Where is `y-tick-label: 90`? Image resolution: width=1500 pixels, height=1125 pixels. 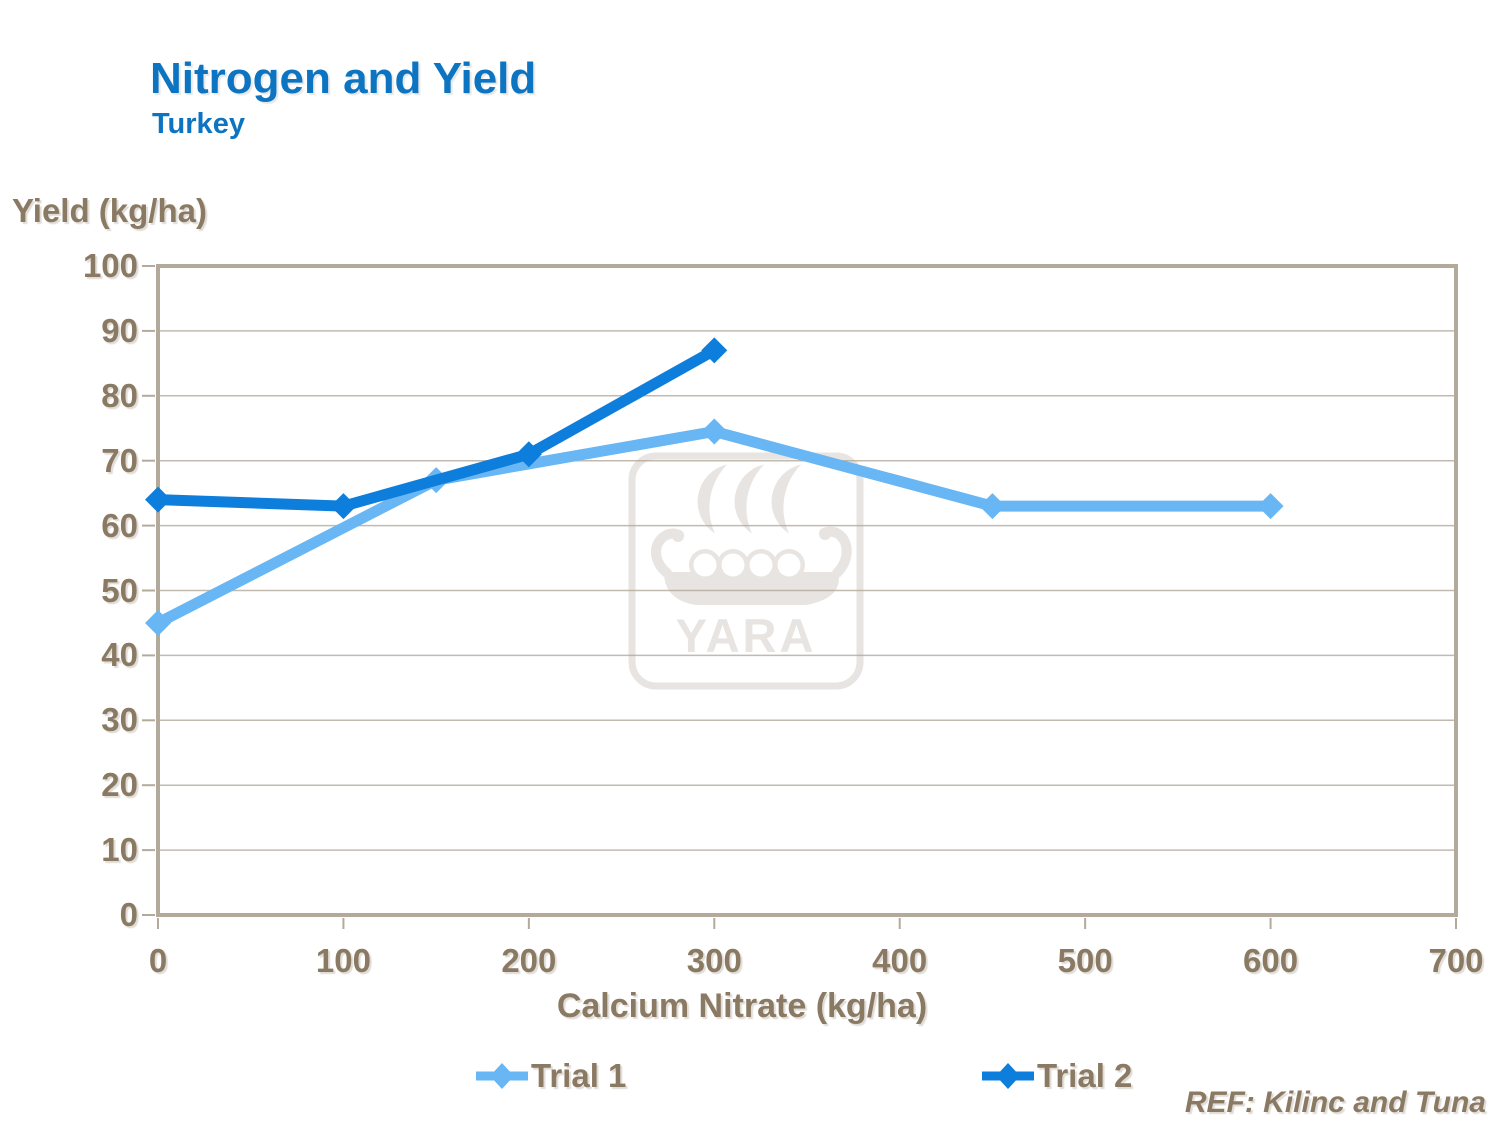 y-tick-label: 90 is located at coordinates (119, 330).